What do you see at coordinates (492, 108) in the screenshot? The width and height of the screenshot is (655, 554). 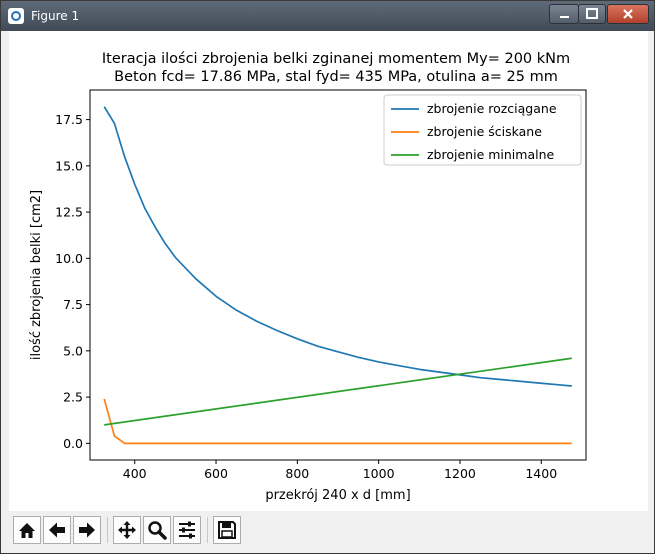 I see `legend-label-1: zbrojenie rozciągane` at bounding box center [492, 108].